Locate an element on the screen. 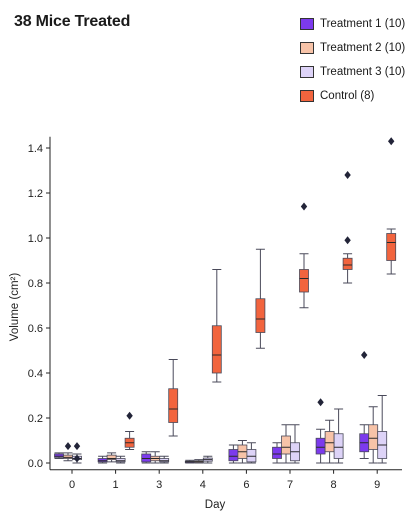 Image resolution: width=417 pixels, height=529 pixels. x-tick-label: 0 is located at coordinates (72, 485).